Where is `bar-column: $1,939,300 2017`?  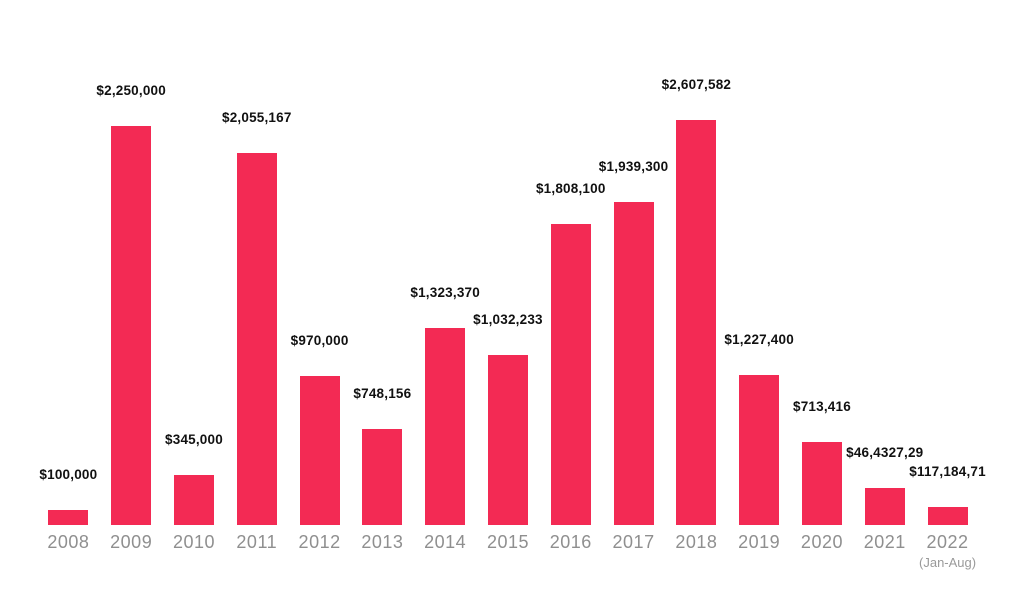 bar-column: $1,939,300 2017 is located at coordinates (633, 276).